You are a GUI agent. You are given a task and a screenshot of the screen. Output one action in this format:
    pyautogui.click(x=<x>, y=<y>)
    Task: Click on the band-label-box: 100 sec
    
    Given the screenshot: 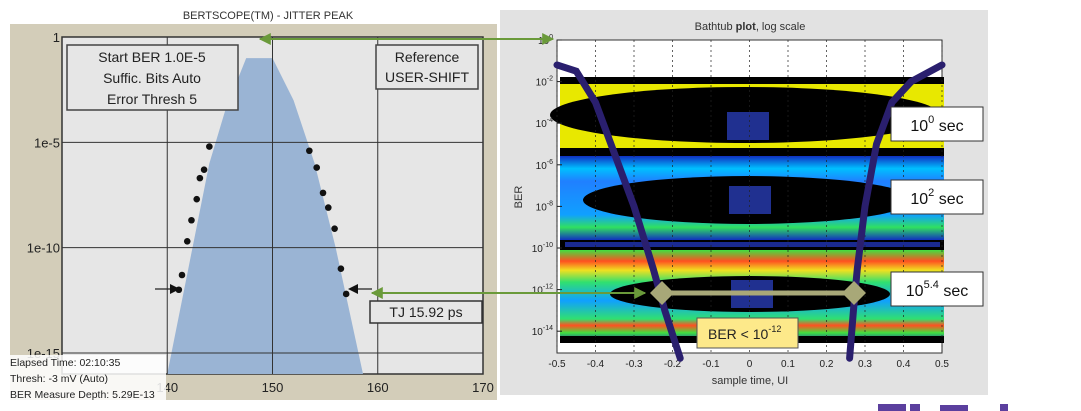 What is the action you would take?
    pyautogui.click(x=937, y=124)
    